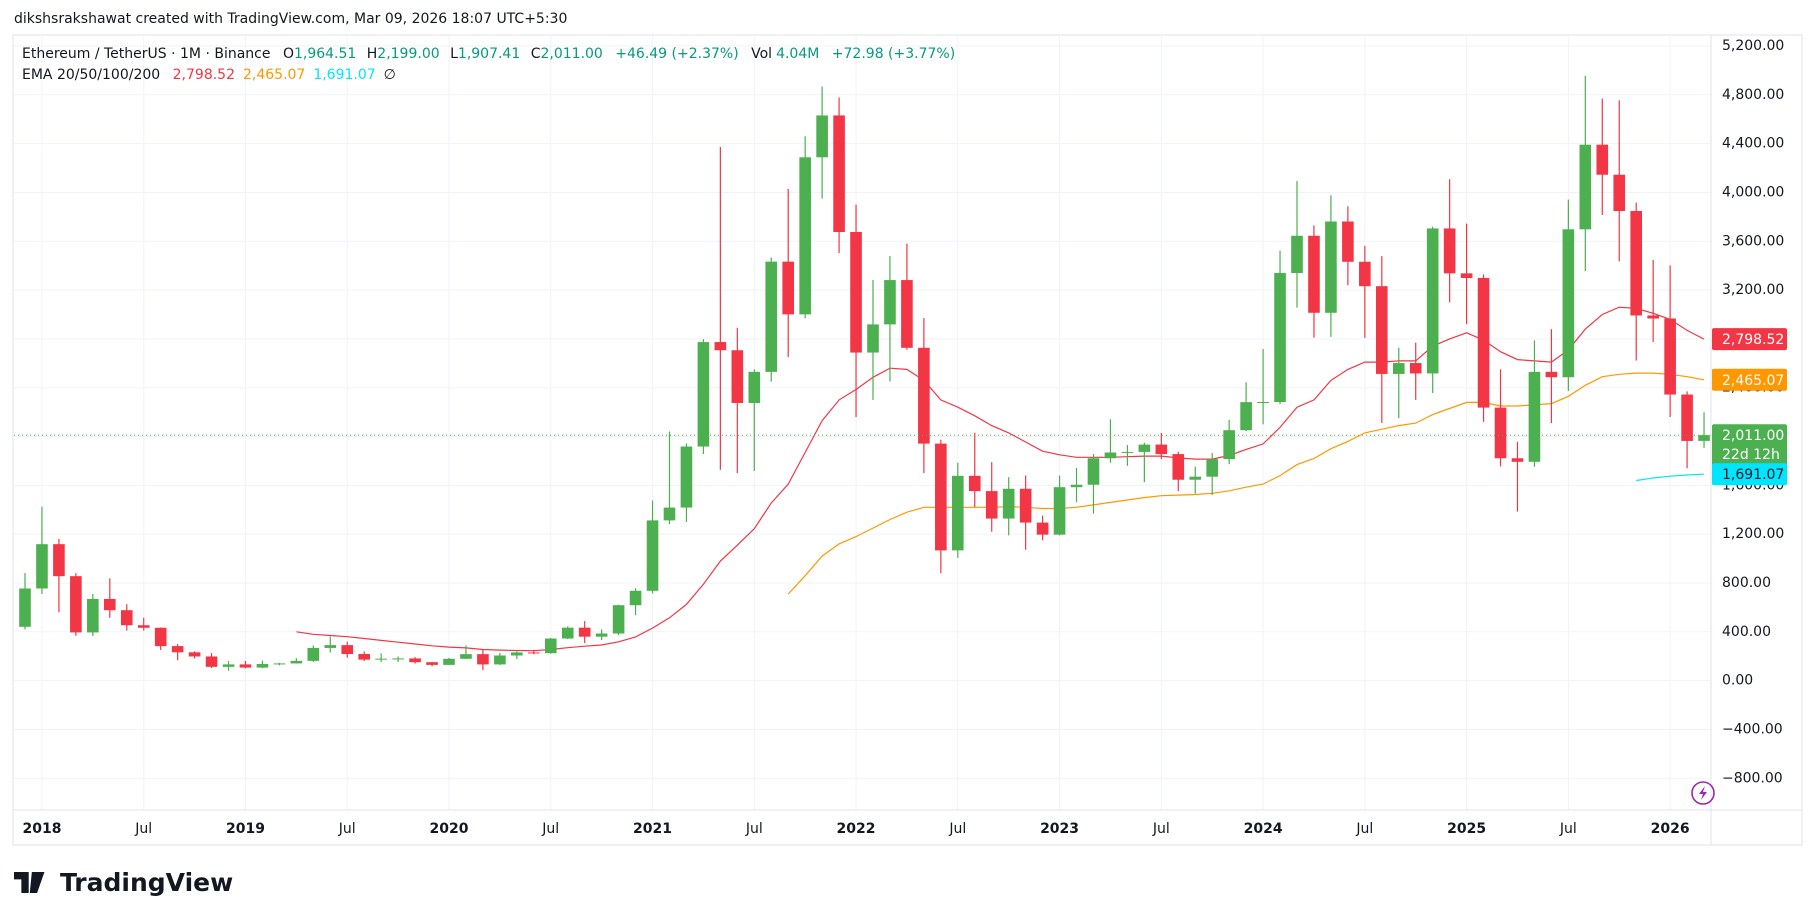  Describe the element at coordinates (676, 54) in the screenshot. I see `change: +46.49 (+2.37%)` at that location.